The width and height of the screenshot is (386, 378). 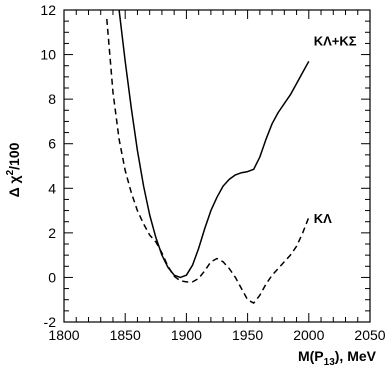 I want to click on x-axis-title: M(P13), MeV, so click(x=337, y=358).